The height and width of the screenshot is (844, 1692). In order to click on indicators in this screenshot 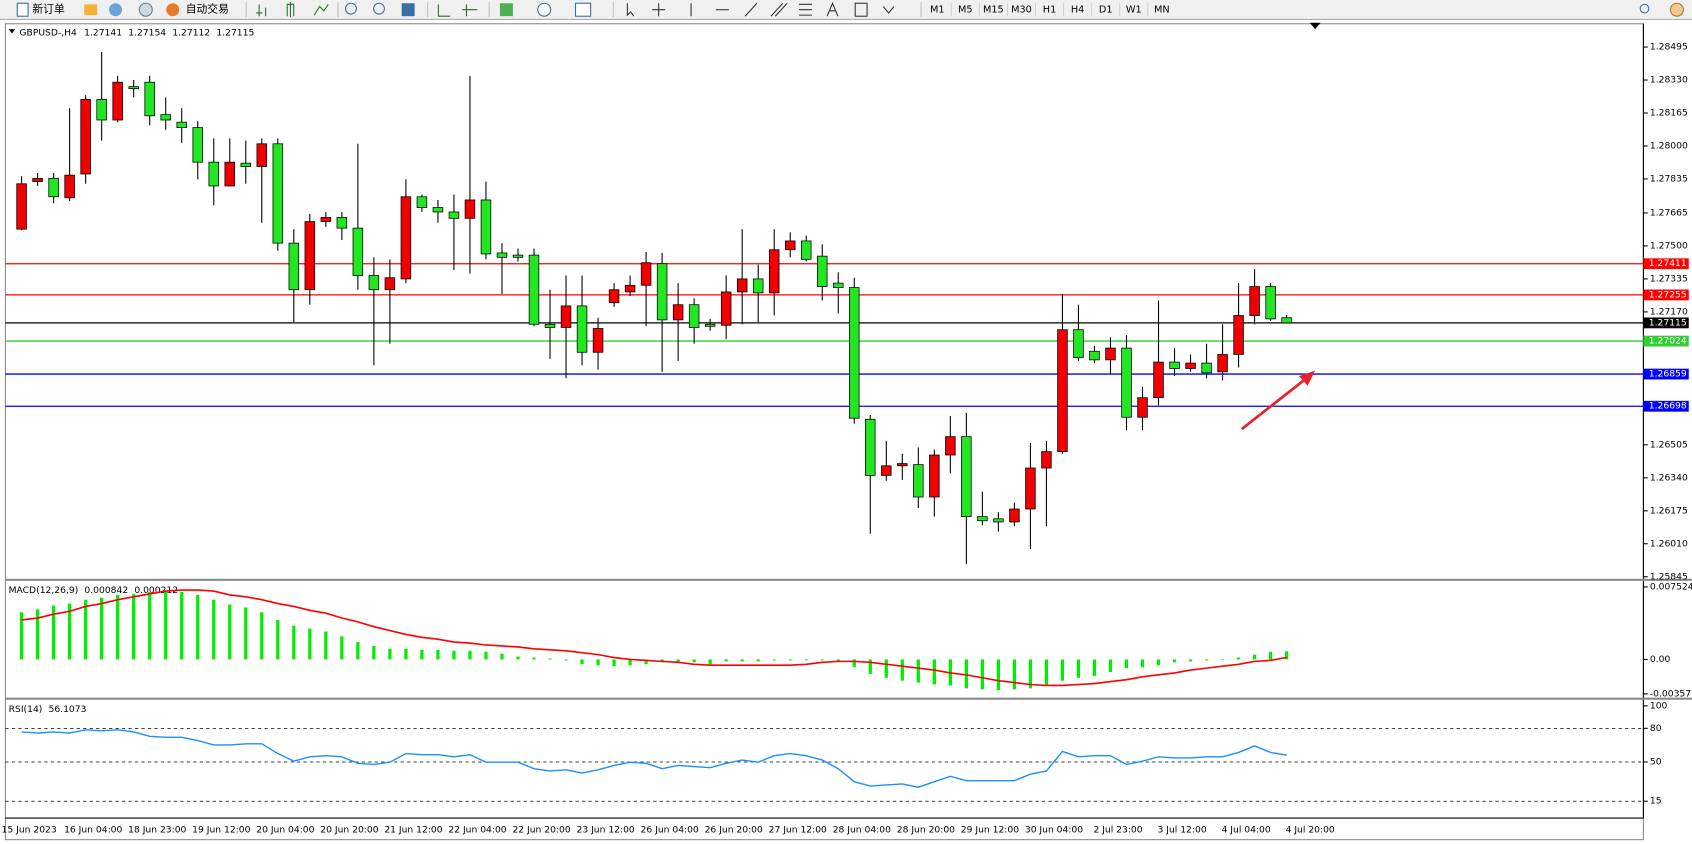, I will do `click(506, 10)`.